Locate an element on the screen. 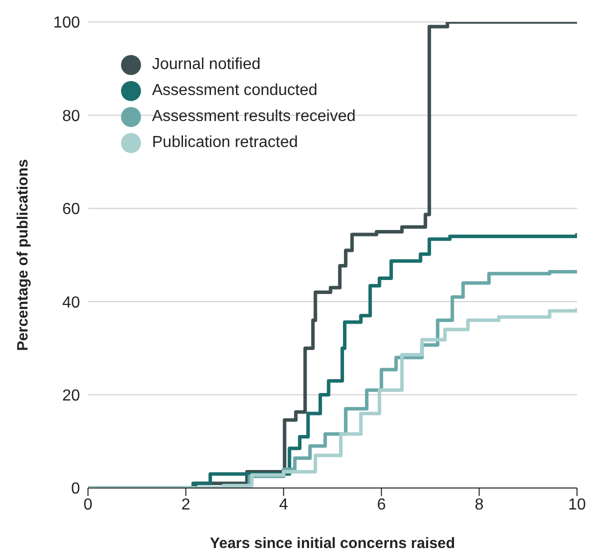 This screenshot has width=595, height=559. y-tick-label: 20 is located at coordinates (71, 395).